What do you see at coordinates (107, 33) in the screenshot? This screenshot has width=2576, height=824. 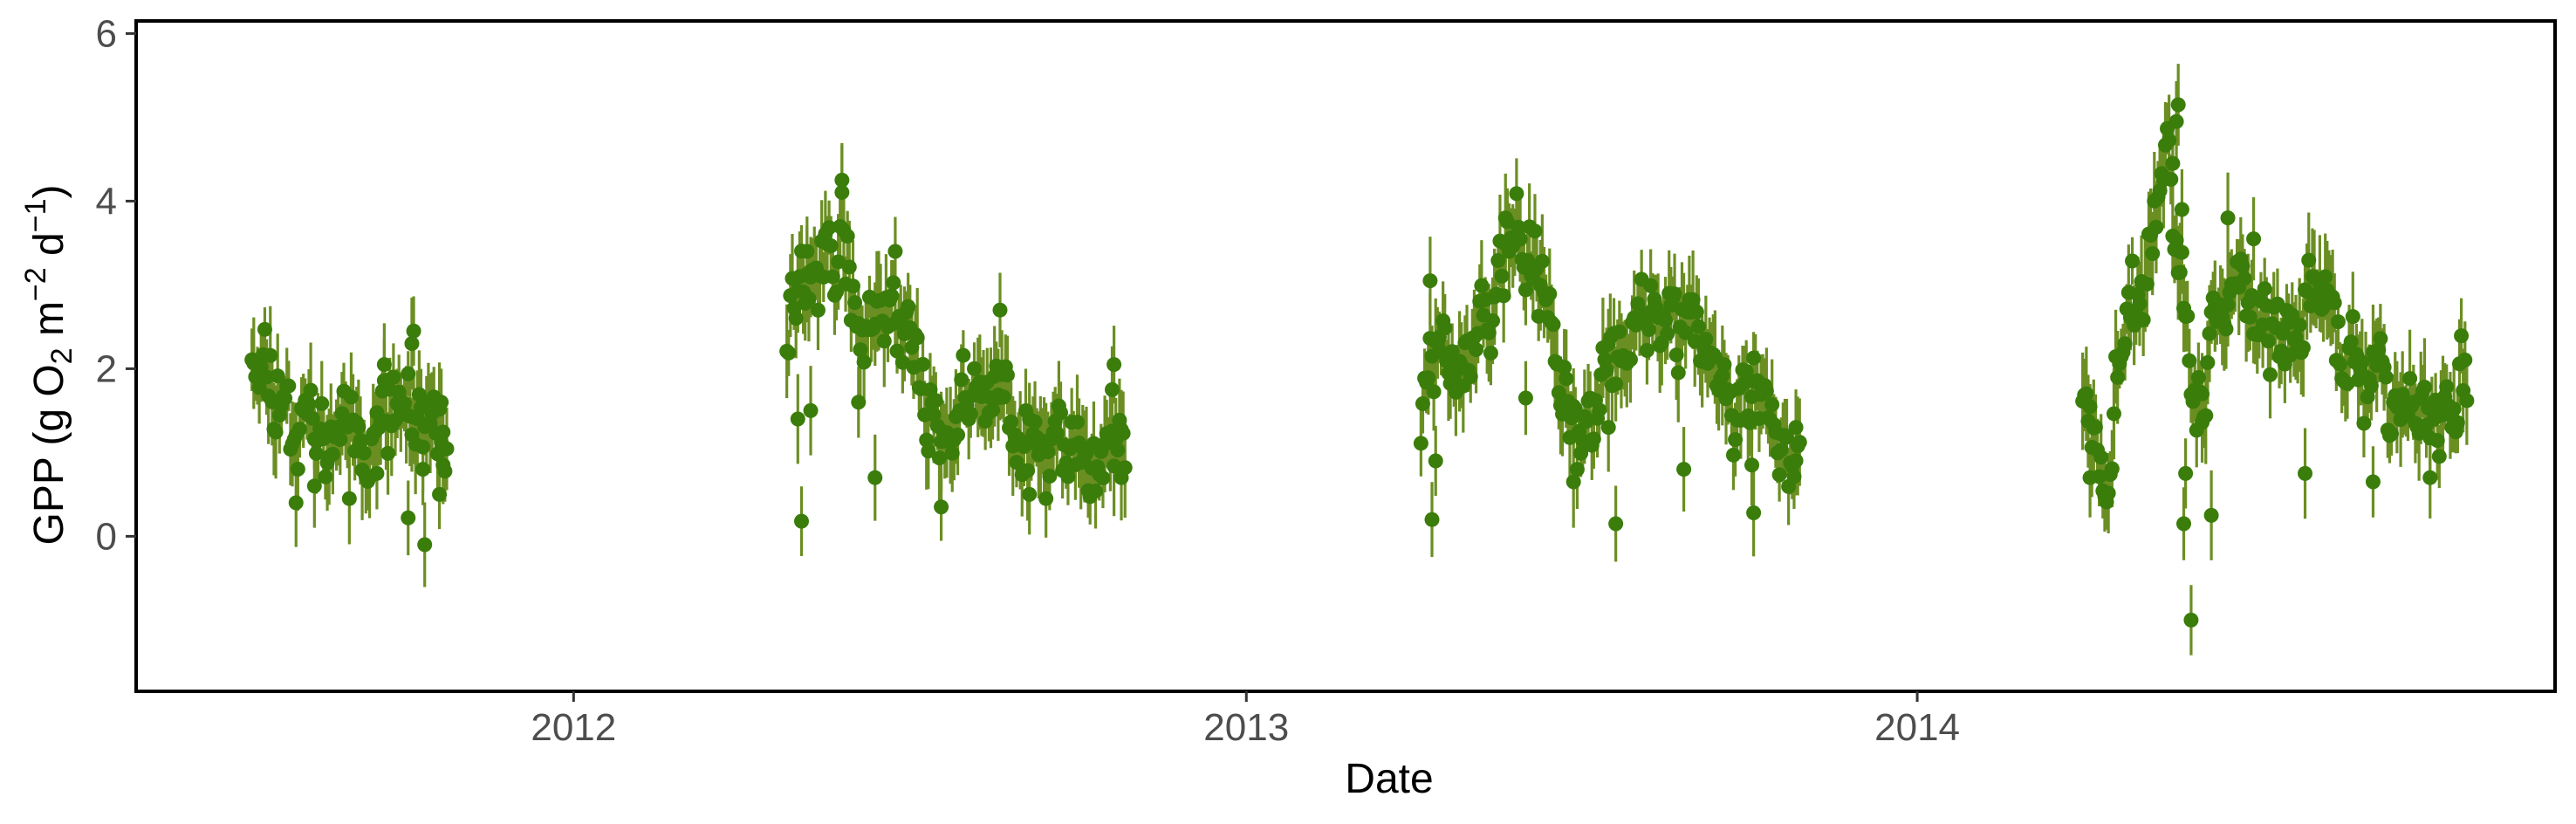 I see `y-tick-label: 6` at bounding box center [107, 33].